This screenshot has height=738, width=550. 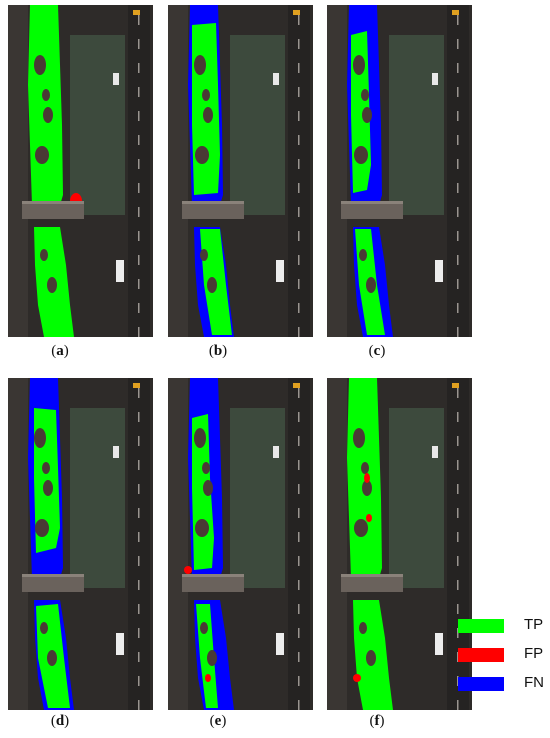 I want to click on aerial-image-d, so click(x=80, y=544).